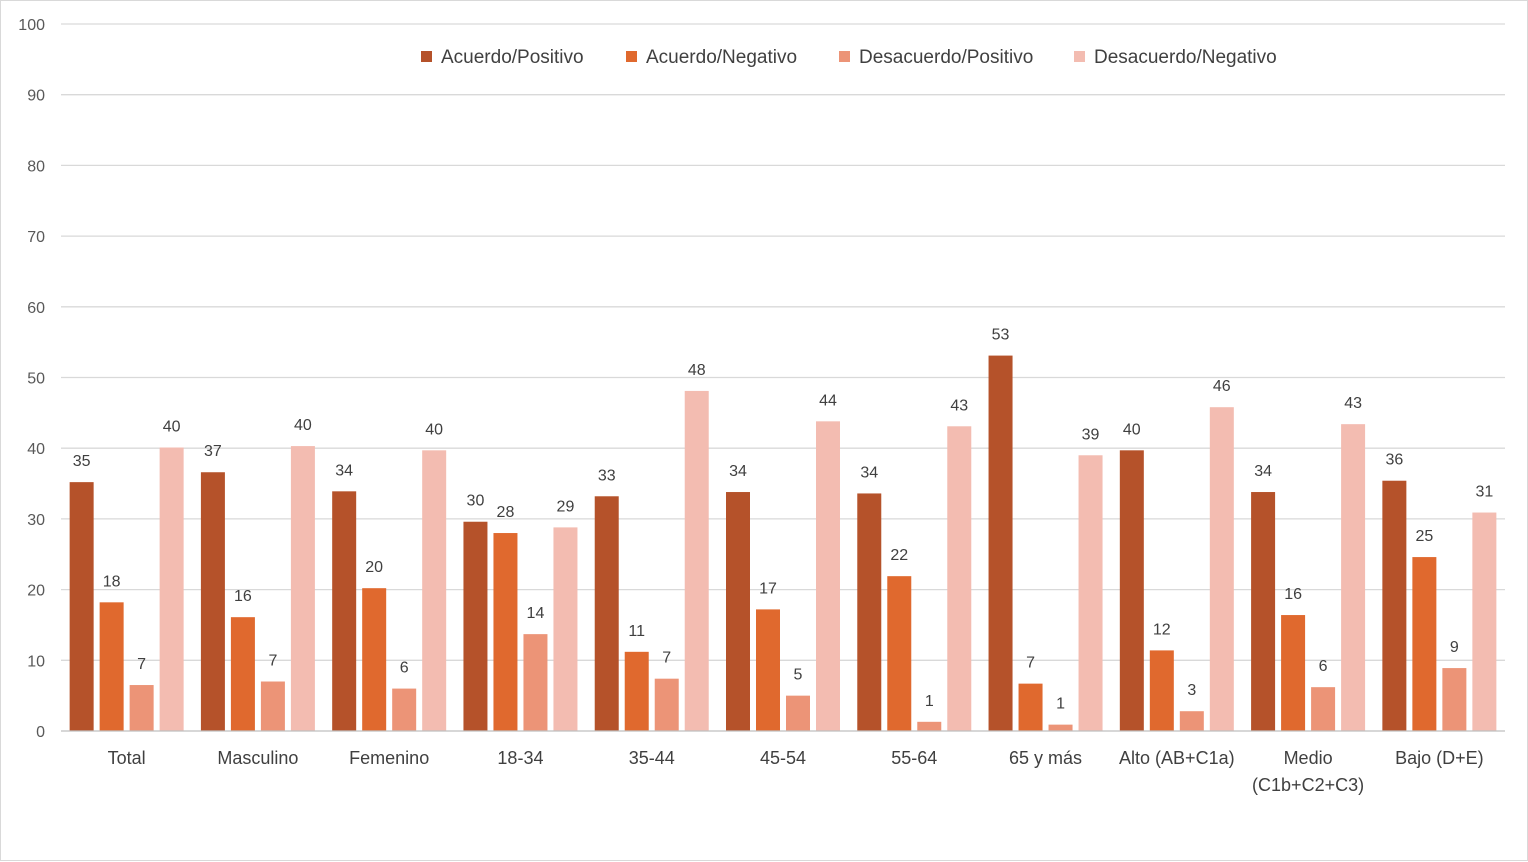 The width and height of the screenshot is (1528, 862). I want to click on data-label: 30, so click(476, 501).